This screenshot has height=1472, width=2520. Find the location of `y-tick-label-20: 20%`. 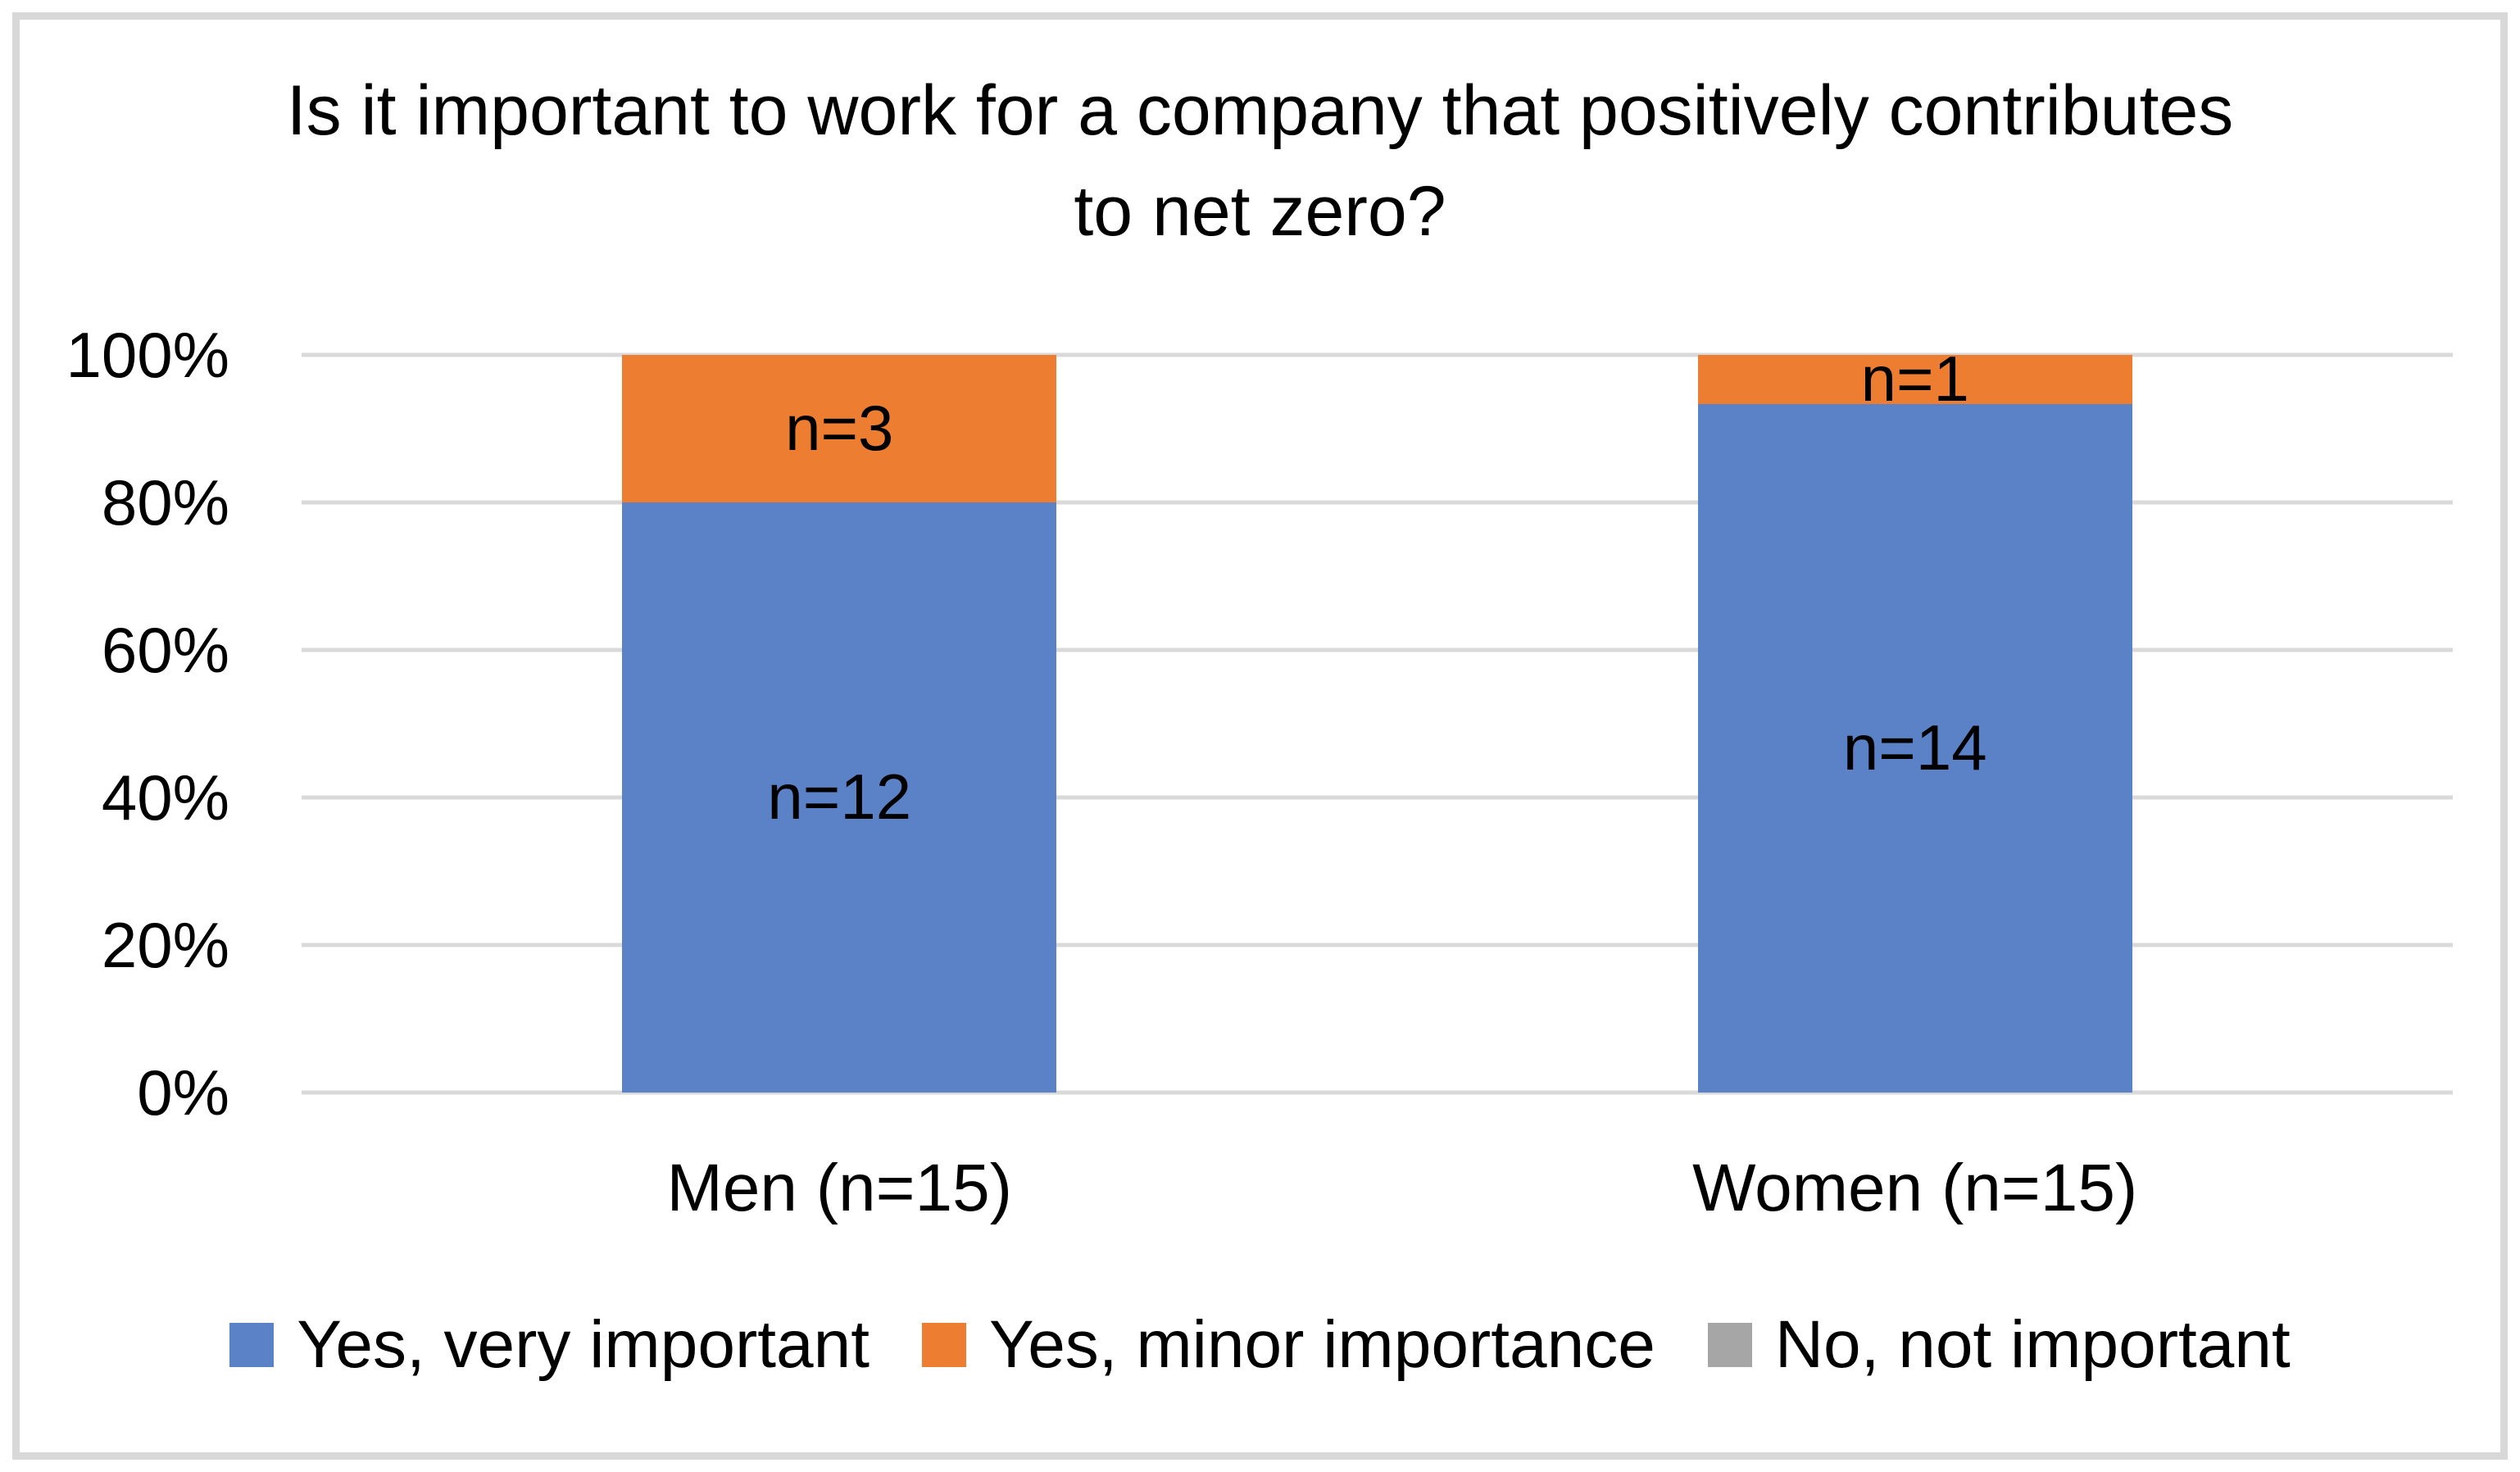

y-tick-label-20: 20% is located at coordinates (165, 945).